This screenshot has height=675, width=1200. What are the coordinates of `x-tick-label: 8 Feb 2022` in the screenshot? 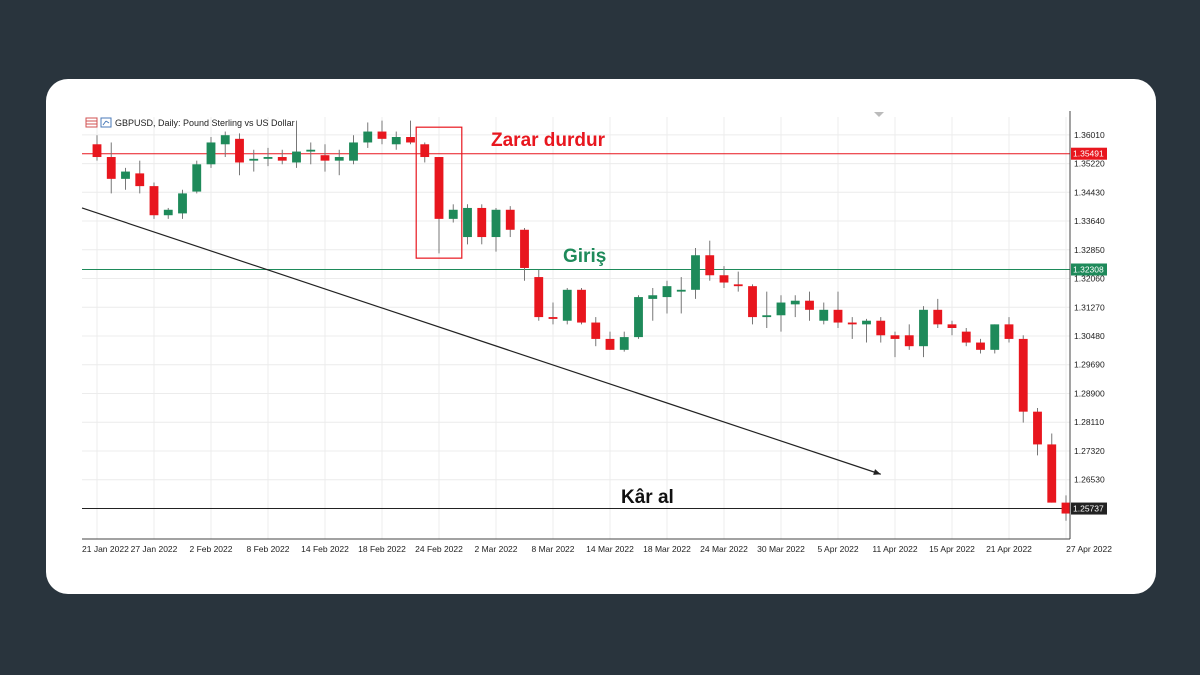 It's located at (267, 549).